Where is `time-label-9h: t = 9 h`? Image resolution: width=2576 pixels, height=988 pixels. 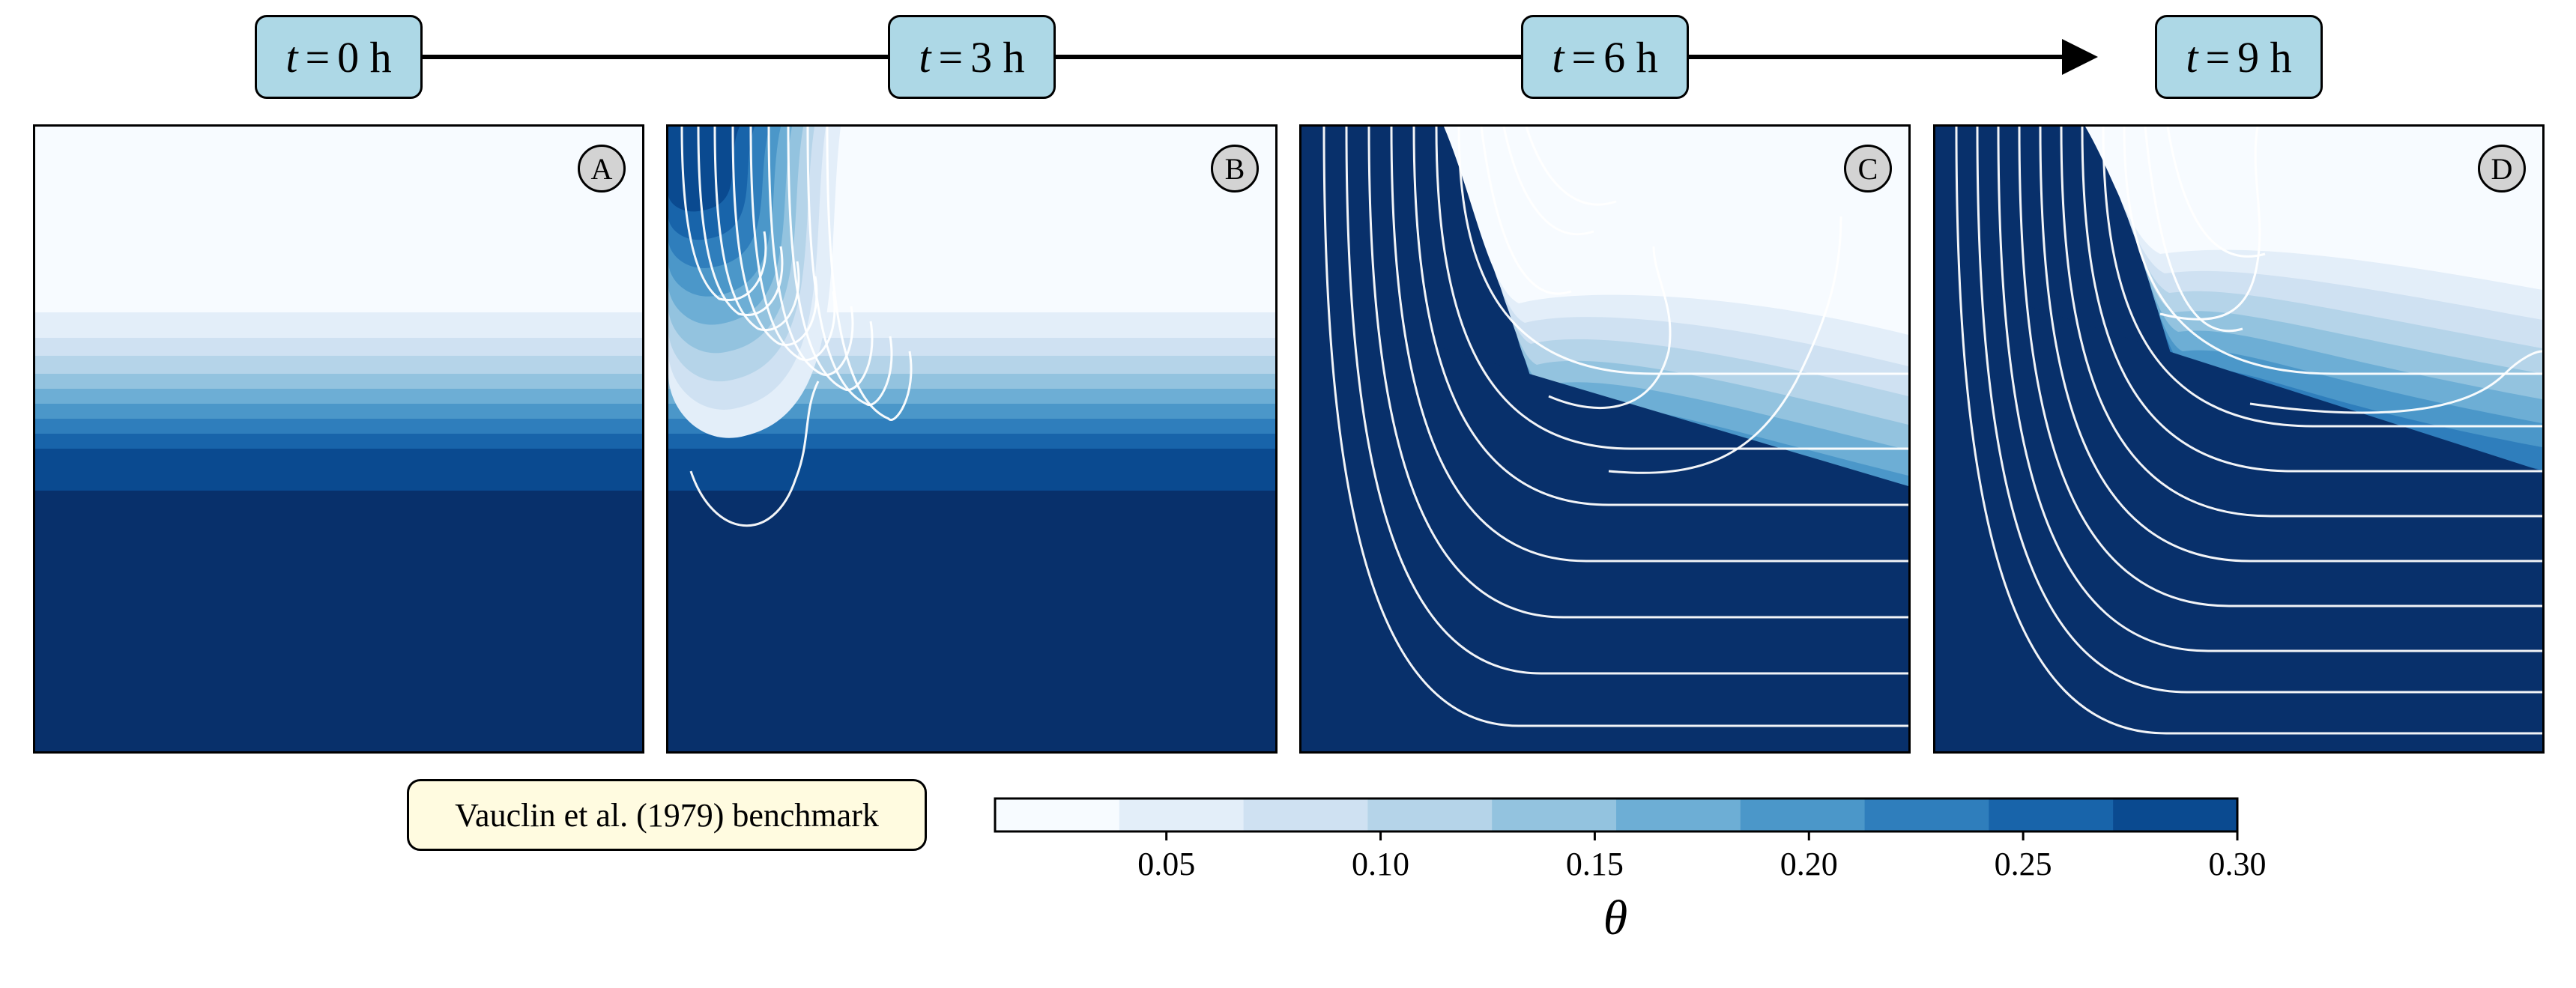 time-label-9h: t = 9 h is located at coordinates (2239, 57).